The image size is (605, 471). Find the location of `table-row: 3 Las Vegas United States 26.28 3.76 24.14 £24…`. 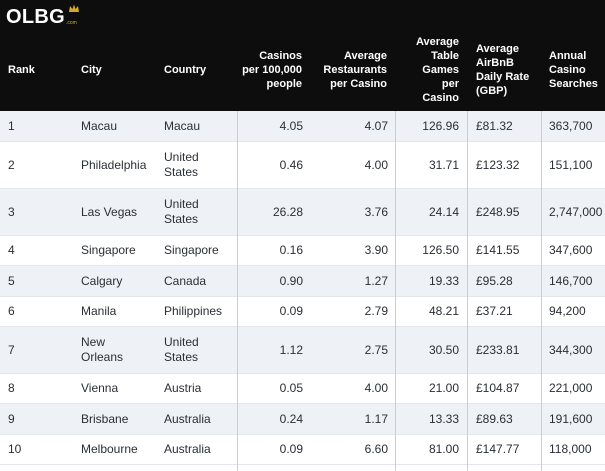

table-row: 3 Las Vegas United States 26.28 3.76 24.14 £24… is located at coordinates (302, 212).